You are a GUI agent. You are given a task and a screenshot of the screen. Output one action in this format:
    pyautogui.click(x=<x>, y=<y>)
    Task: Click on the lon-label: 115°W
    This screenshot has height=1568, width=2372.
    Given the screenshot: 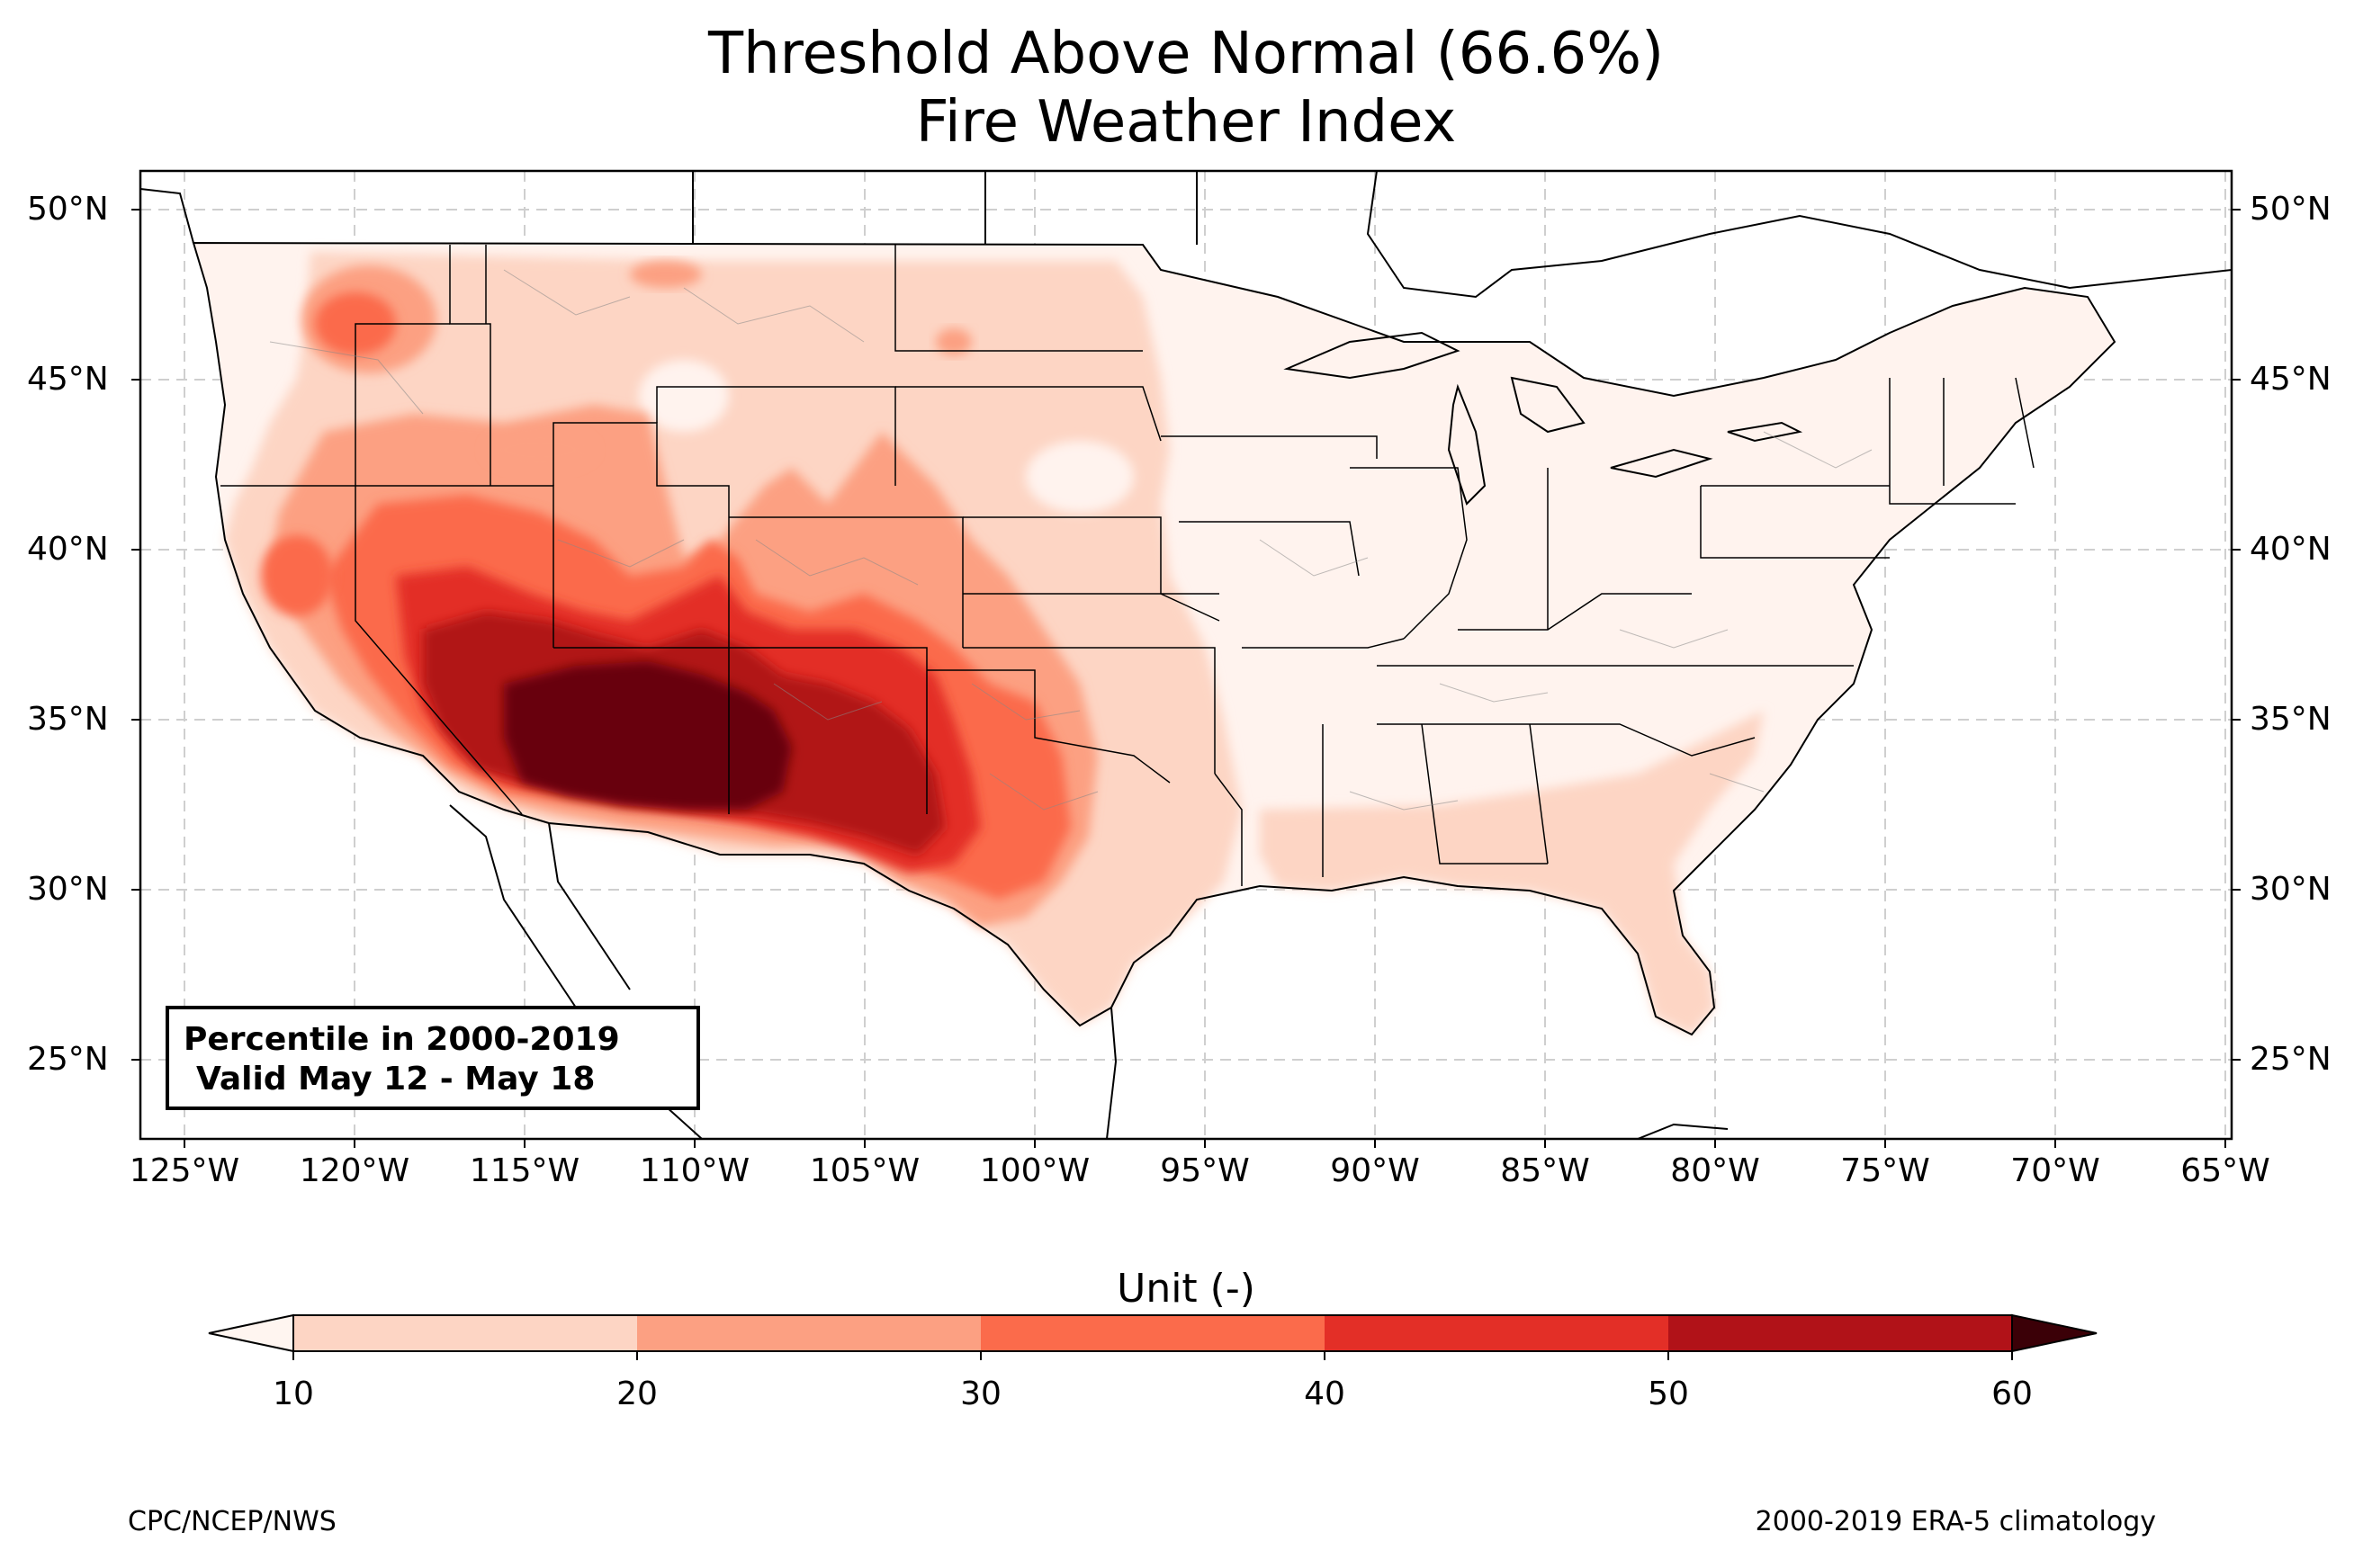 What is the action you would take?
    pyautogui.click(x=524, y=1170)
    